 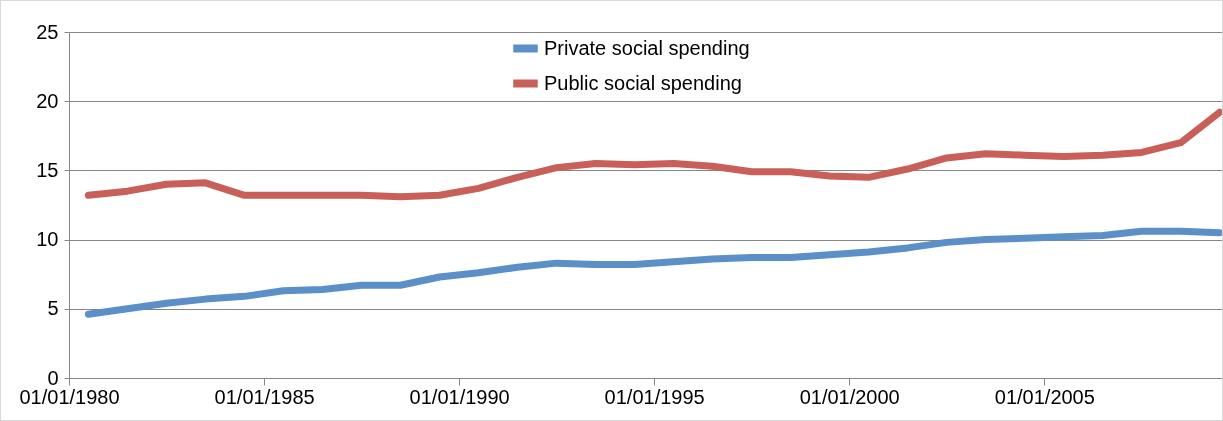 I want to click on x-tick-label: 01/01/1985, so click(x=264, y=396).